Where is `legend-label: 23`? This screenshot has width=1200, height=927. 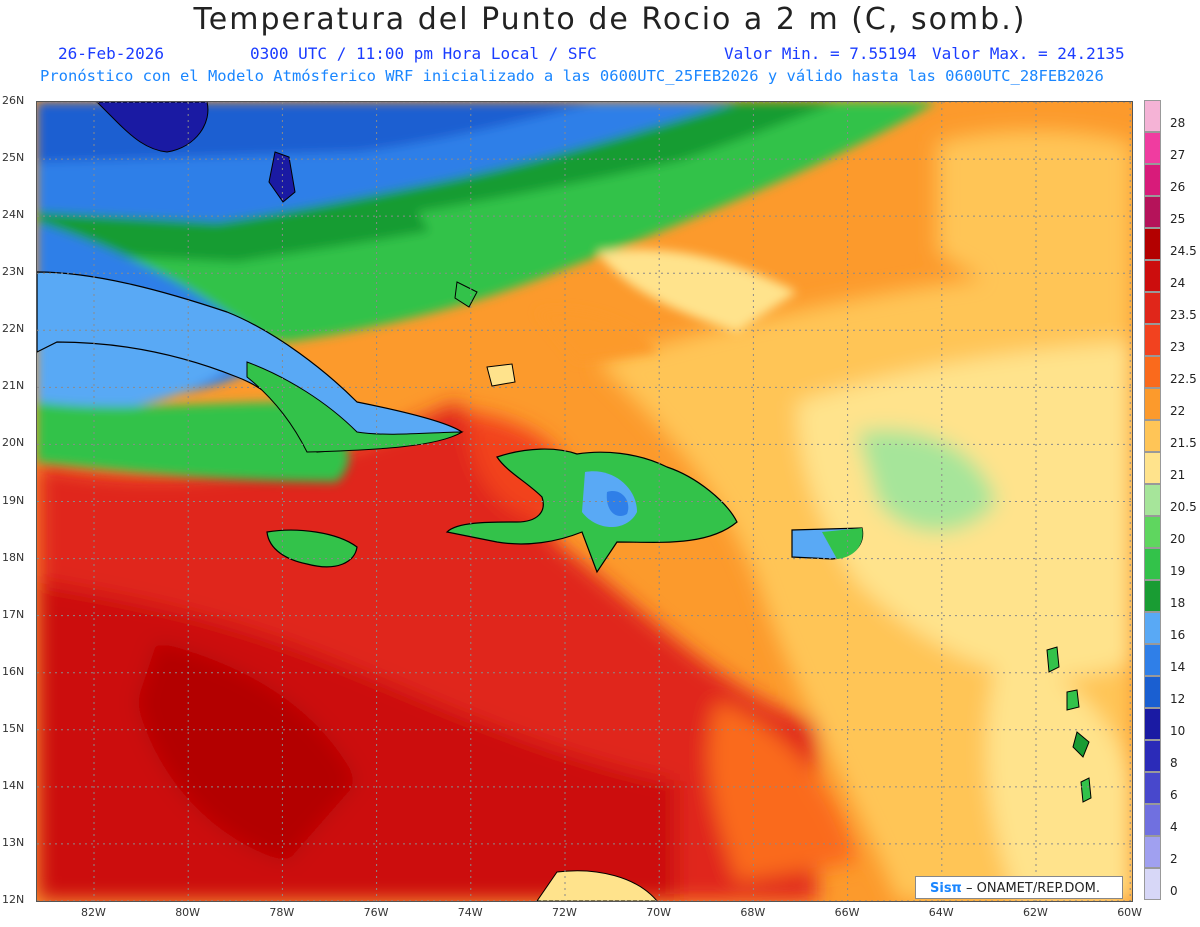
legend-label: 23 is located at coordinates (1178, 347).